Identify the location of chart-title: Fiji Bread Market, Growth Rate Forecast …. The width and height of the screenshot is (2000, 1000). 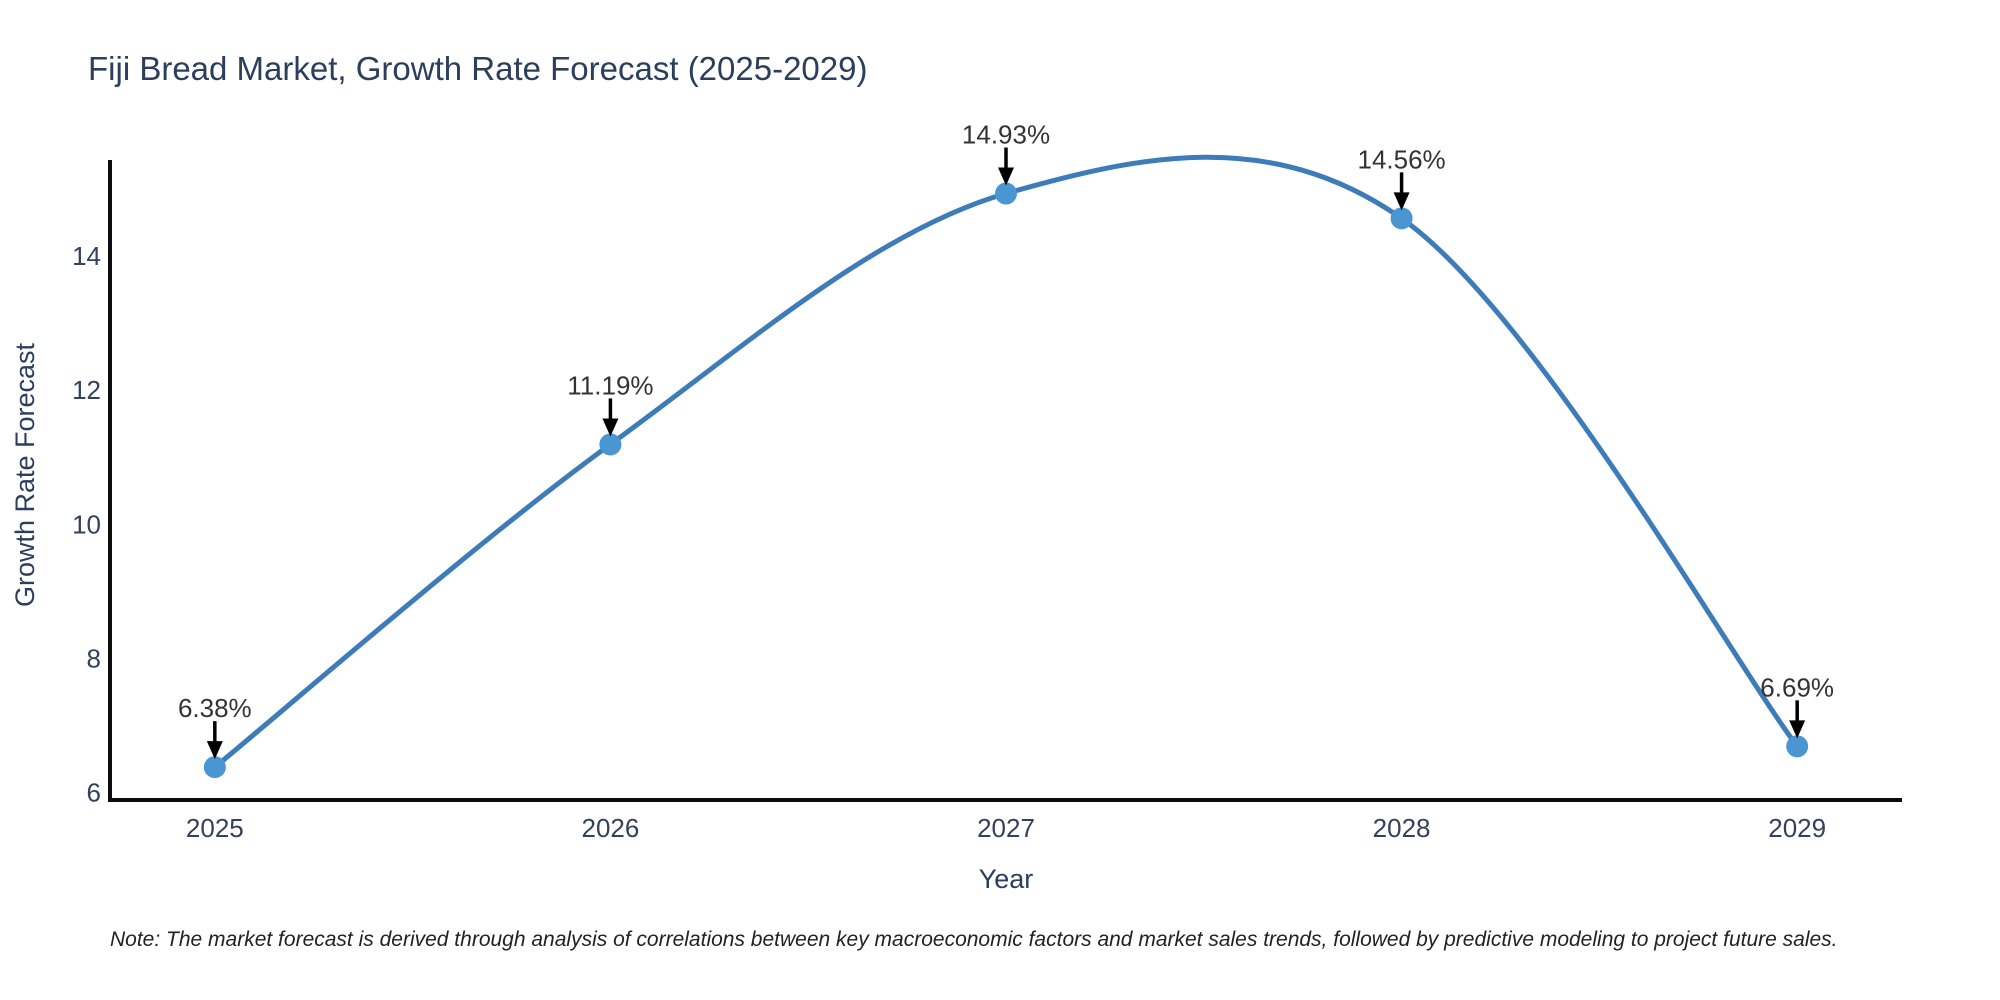
(477, 68).